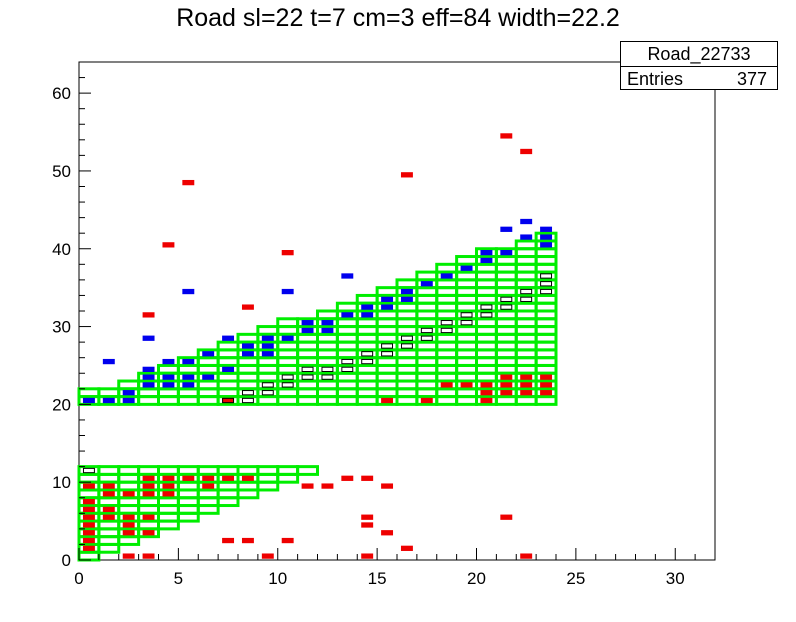  Describe the element at coordinates (675, 578) in the screenshot. I see `x-tick-label: 30` at that location.